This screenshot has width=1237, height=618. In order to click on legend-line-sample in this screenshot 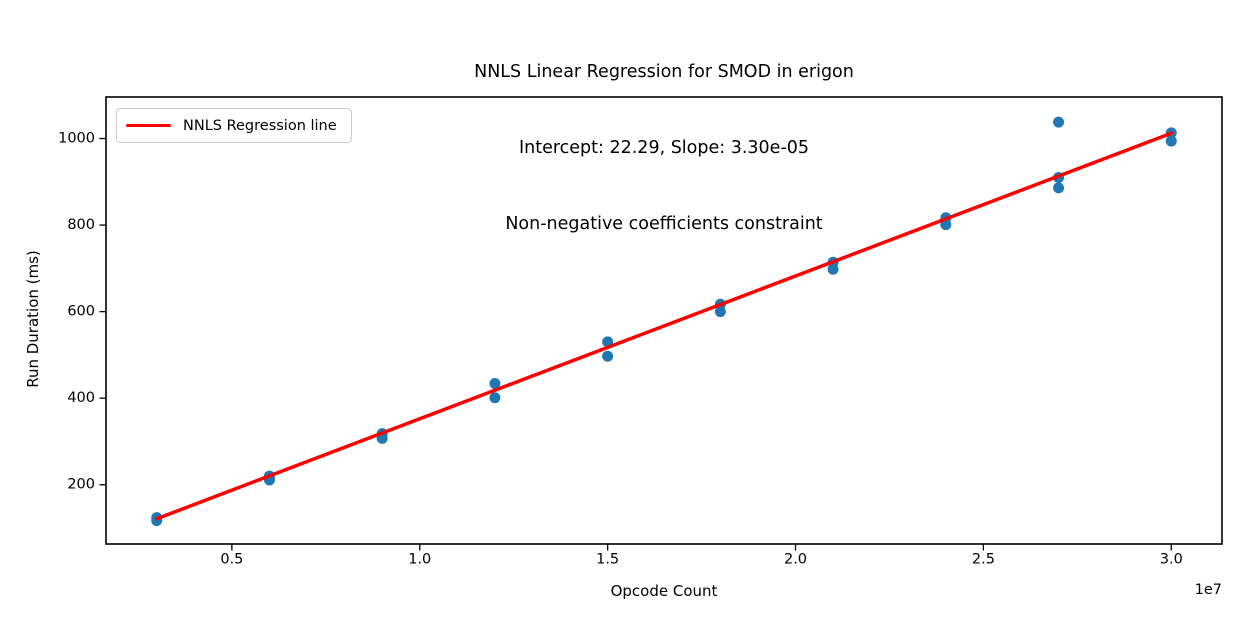, I will do `click(148, 125)`.